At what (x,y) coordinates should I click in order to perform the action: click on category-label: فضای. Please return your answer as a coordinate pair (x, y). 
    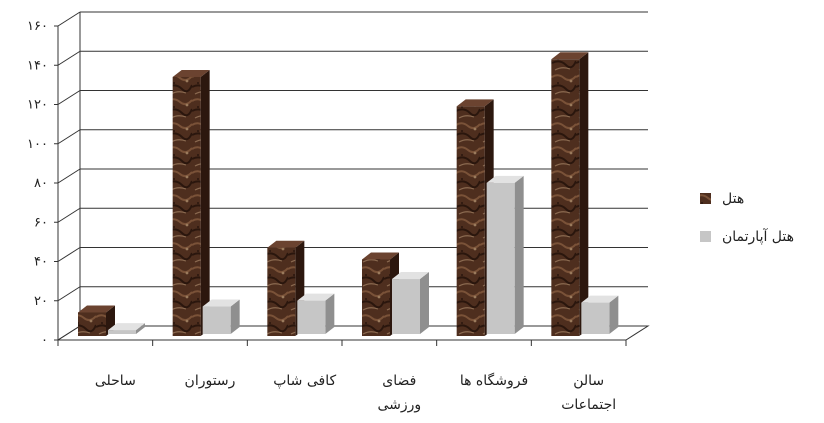
    Looking at the image, I should click on (399, 381).